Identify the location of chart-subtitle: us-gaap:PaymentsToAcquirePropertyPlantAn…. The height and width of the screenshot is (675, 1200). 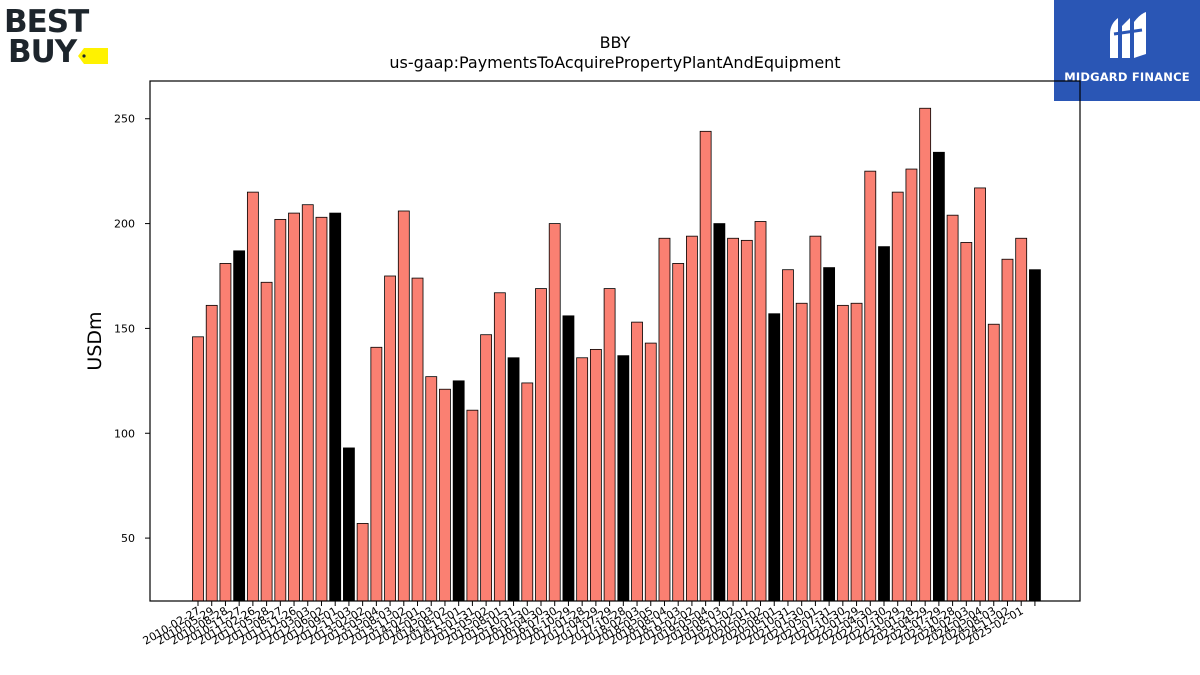
(614, 62).